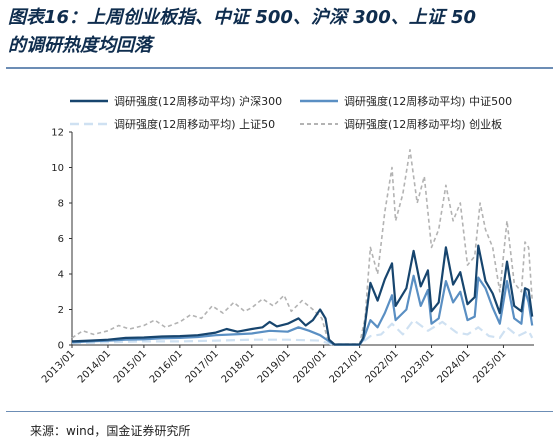 This screenshot has width=559, height=446. Describe the element at coordinates (423, 124) in the screenshot. I see `legend-label-3: 调研强度(12周移动平均) 创业板` at that location.